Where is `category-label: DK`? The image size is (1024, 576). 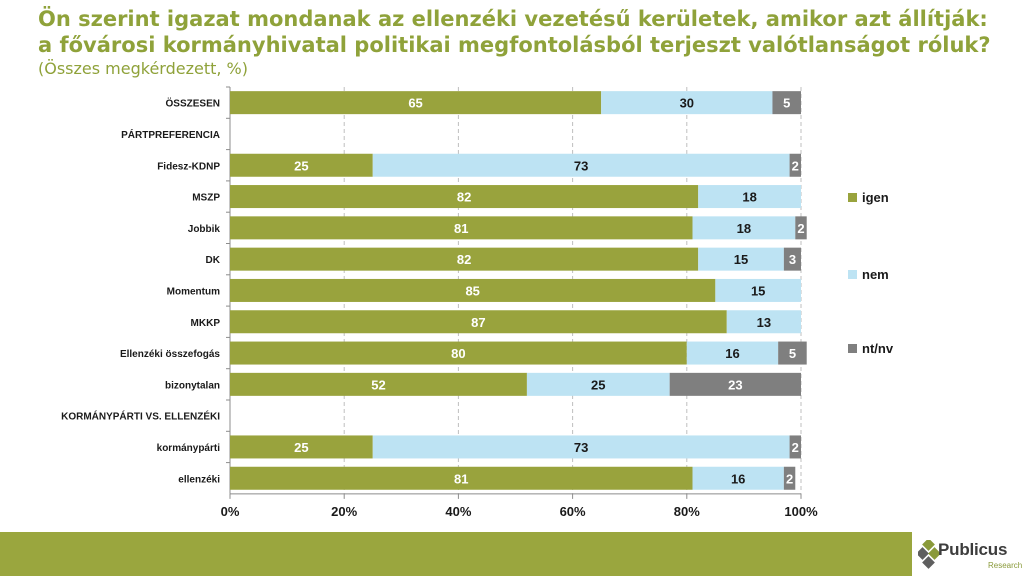
category-label: DK is located at coordinates (213, 260).